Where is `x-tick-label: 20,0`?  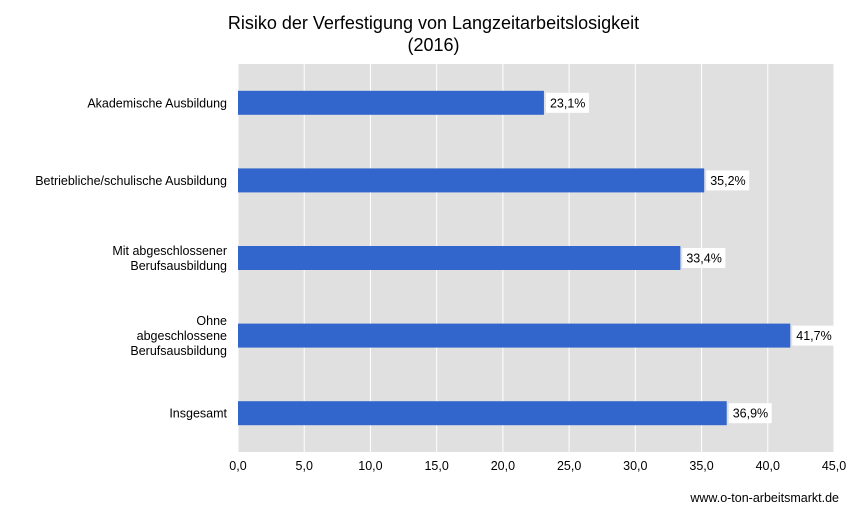 x-tick-label: 20,0 is located at coordinates (503, 466).